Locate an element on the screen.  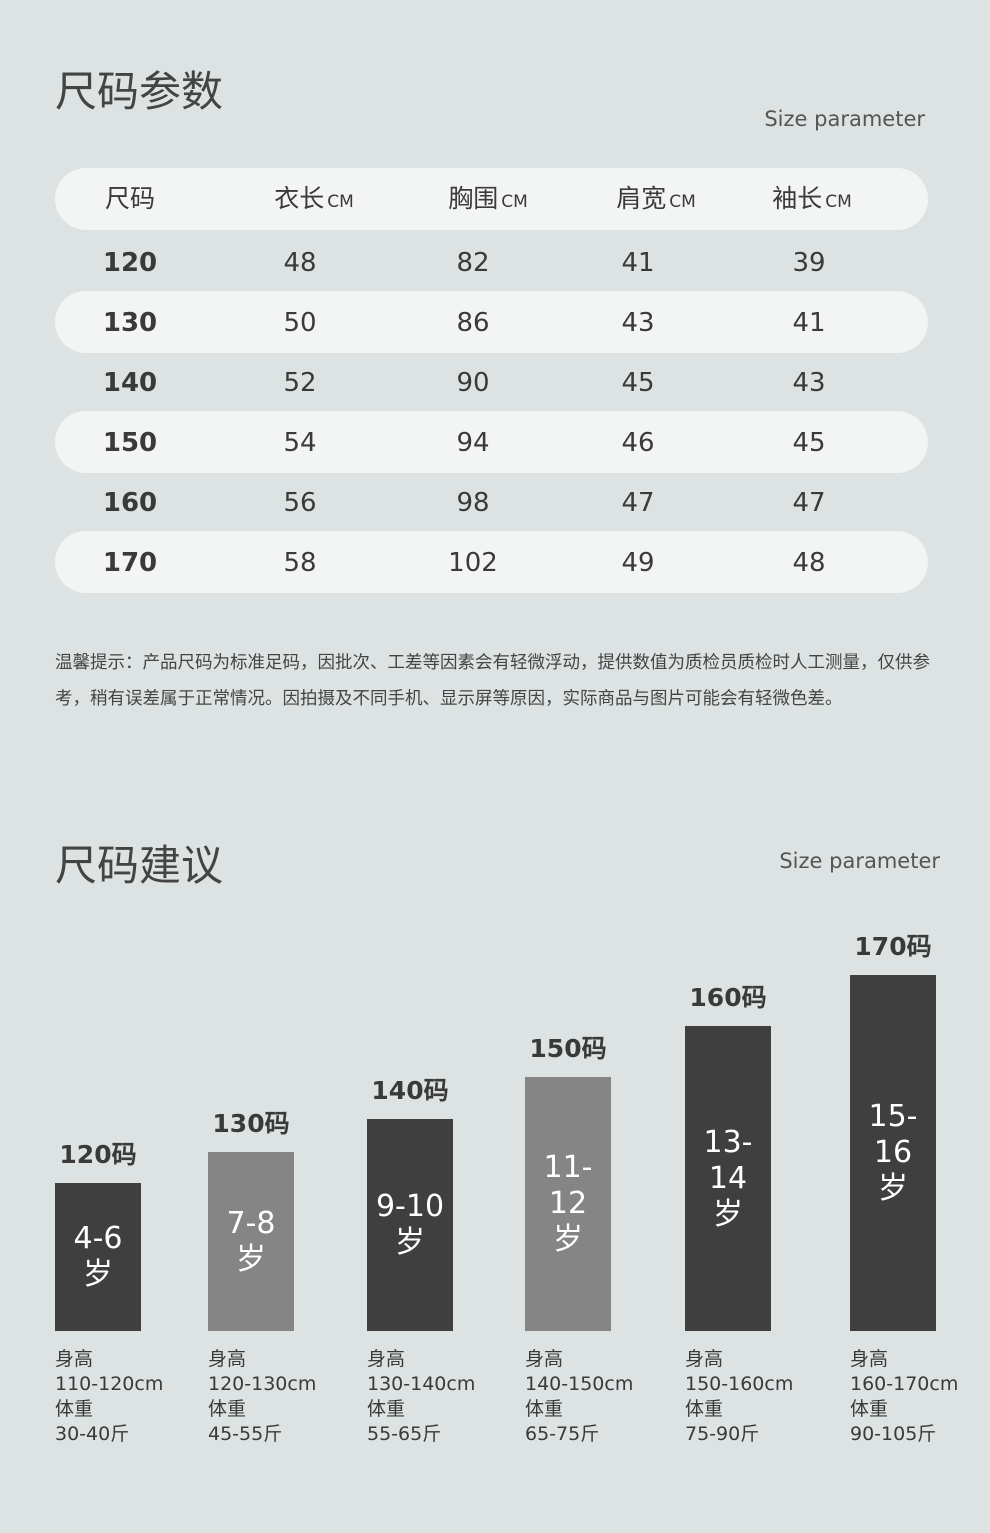
age-text: 15-16 岁 is located at coordinates (893, 1153).